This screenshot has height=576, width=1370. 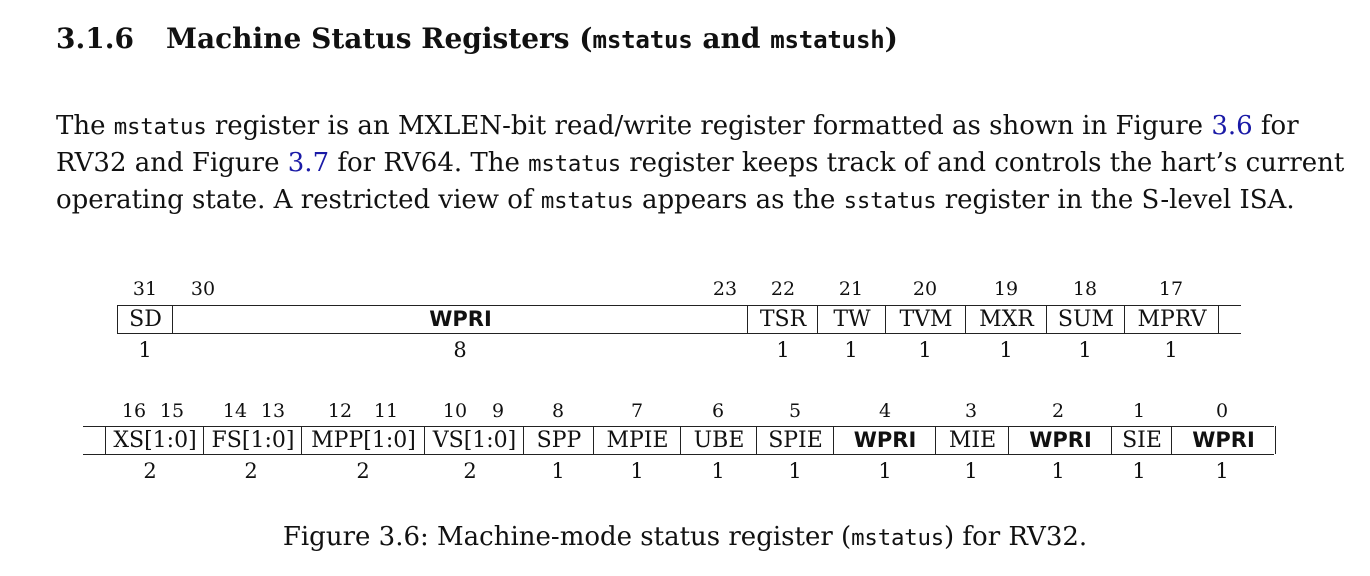 I want to click on bit-number: 3, so click(x=971, y=411).